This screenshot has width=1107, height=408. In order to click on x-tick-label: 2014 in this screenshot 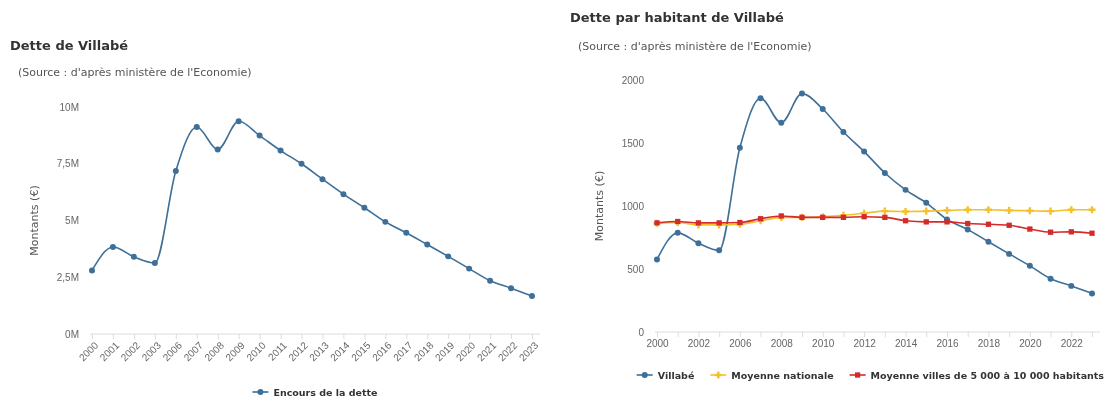, I will do `click(906, 344)`.